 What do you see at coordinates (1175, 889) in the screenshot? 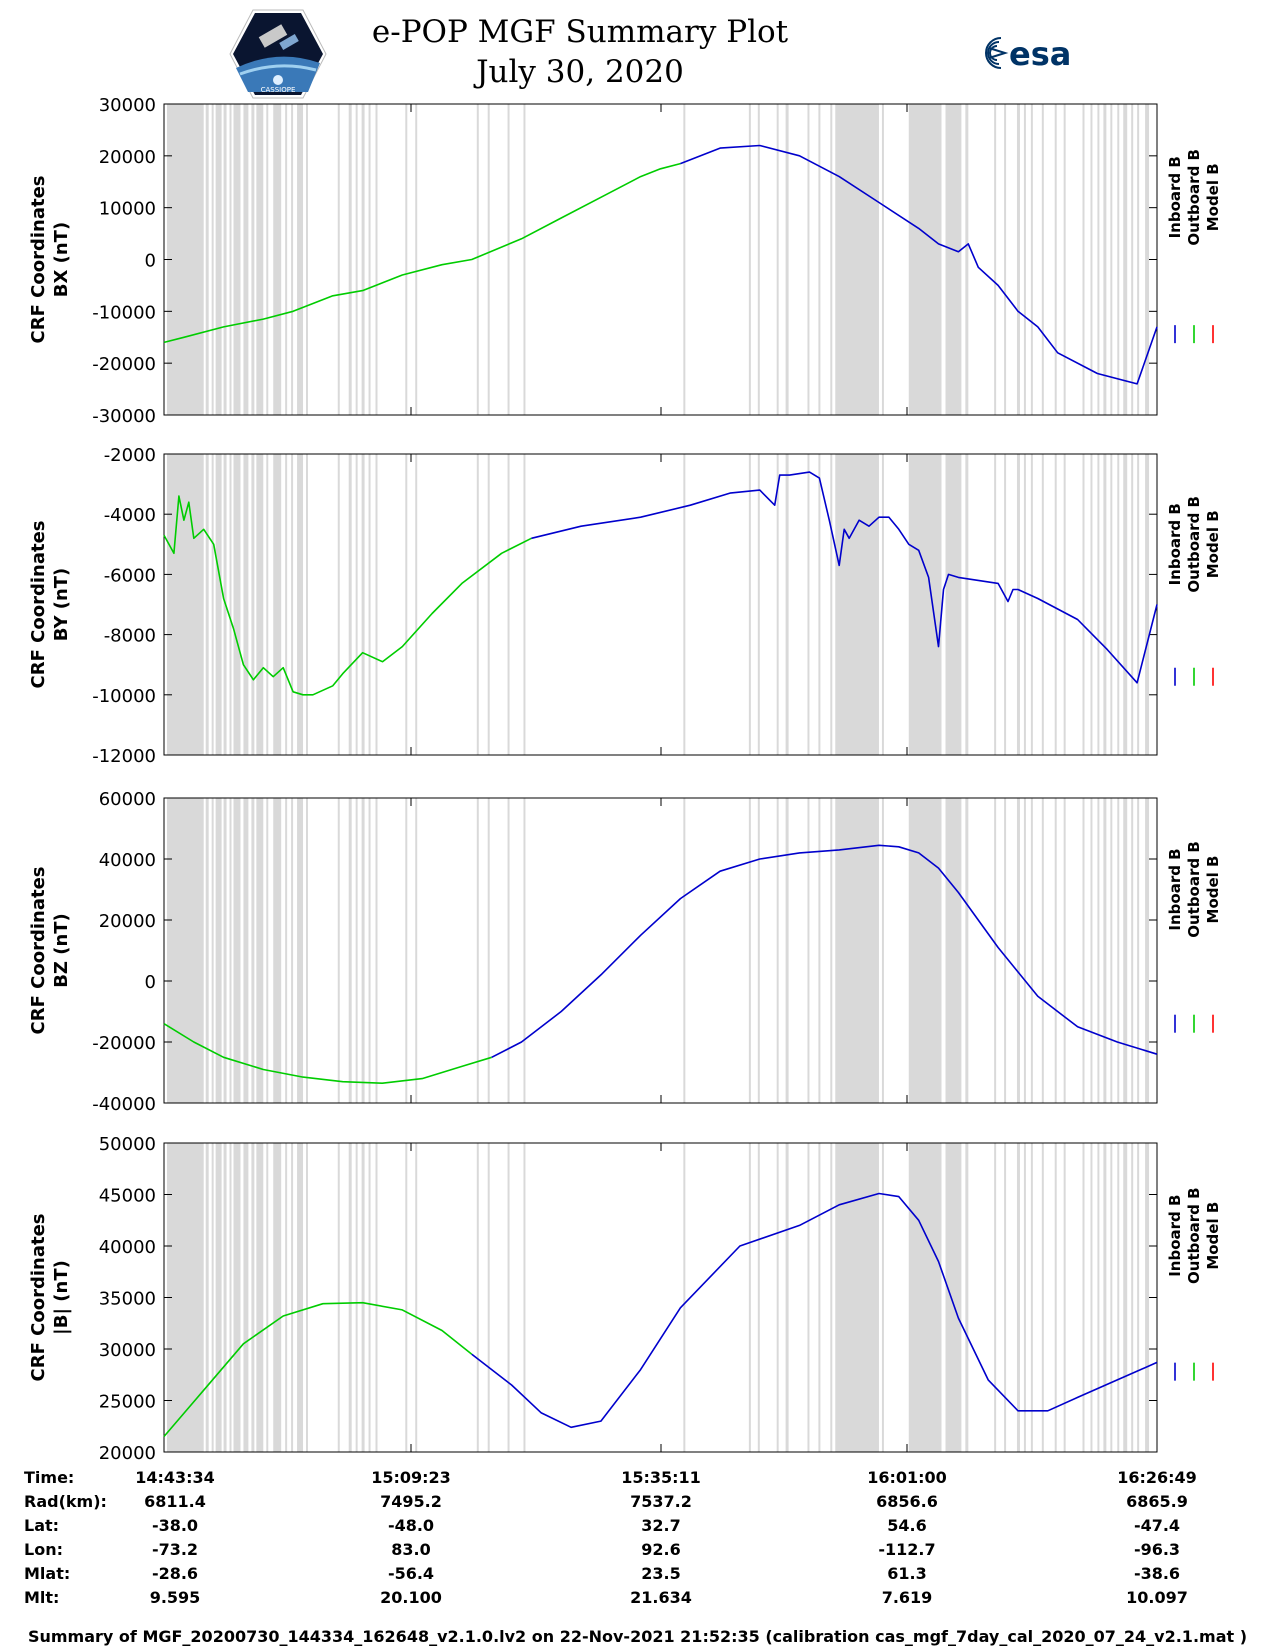
I see `legend-label-inboard: Inboard B` at bounding box center [1175, 889].